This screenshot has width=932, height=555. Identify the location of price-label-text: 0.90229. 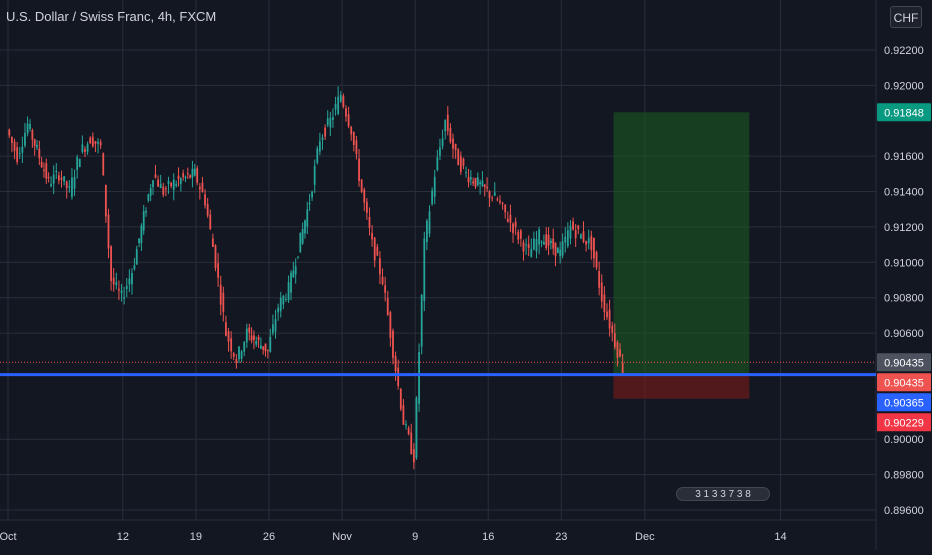
(904, 423).